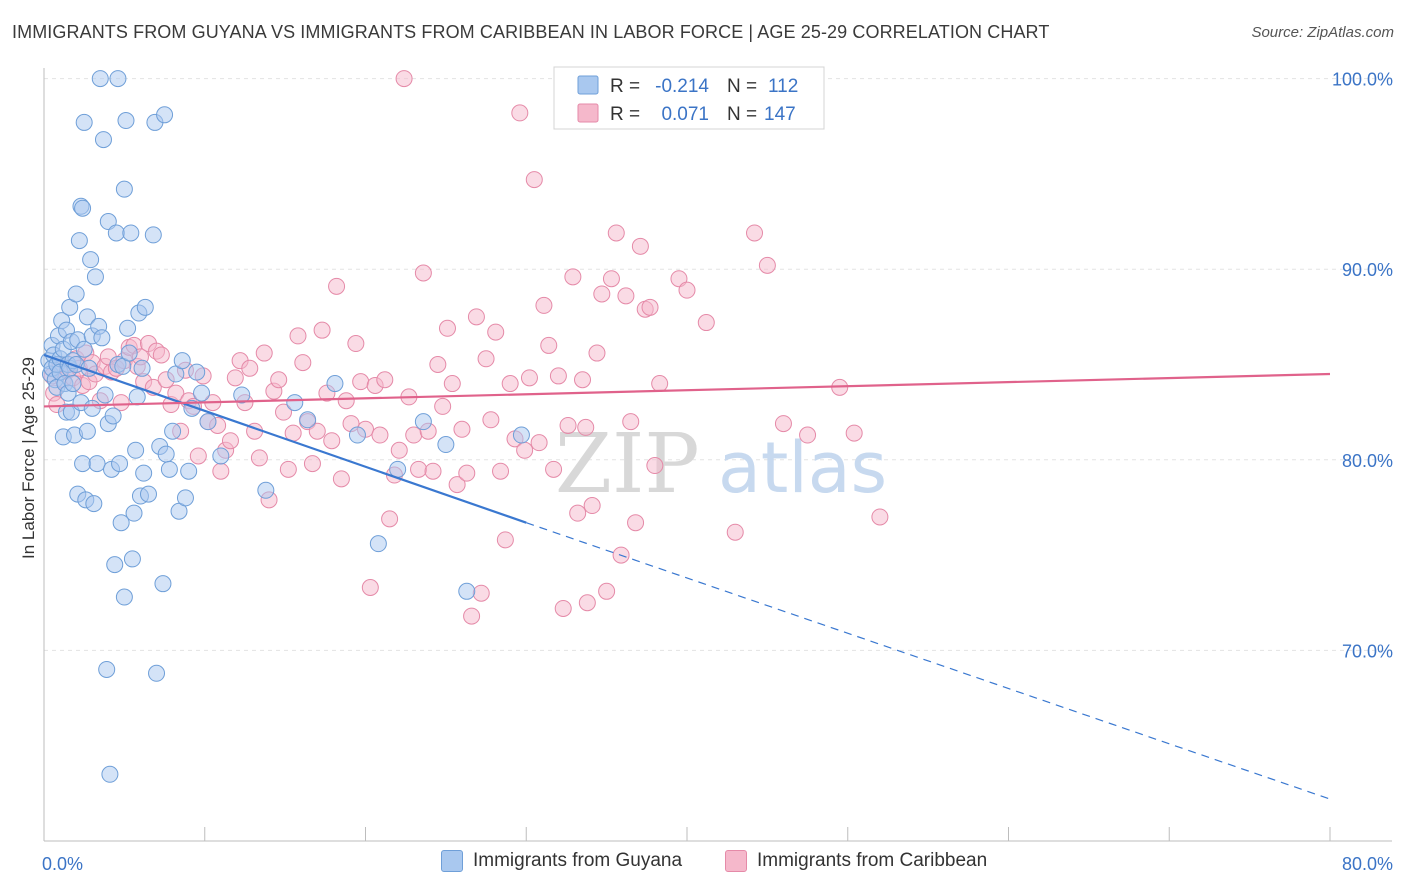 The image size is (1406, 892). What do you see at coordinates (783, 86) in the screenshot?
I see `legend-n-value-1: 112` at bounding box center [783, 86].